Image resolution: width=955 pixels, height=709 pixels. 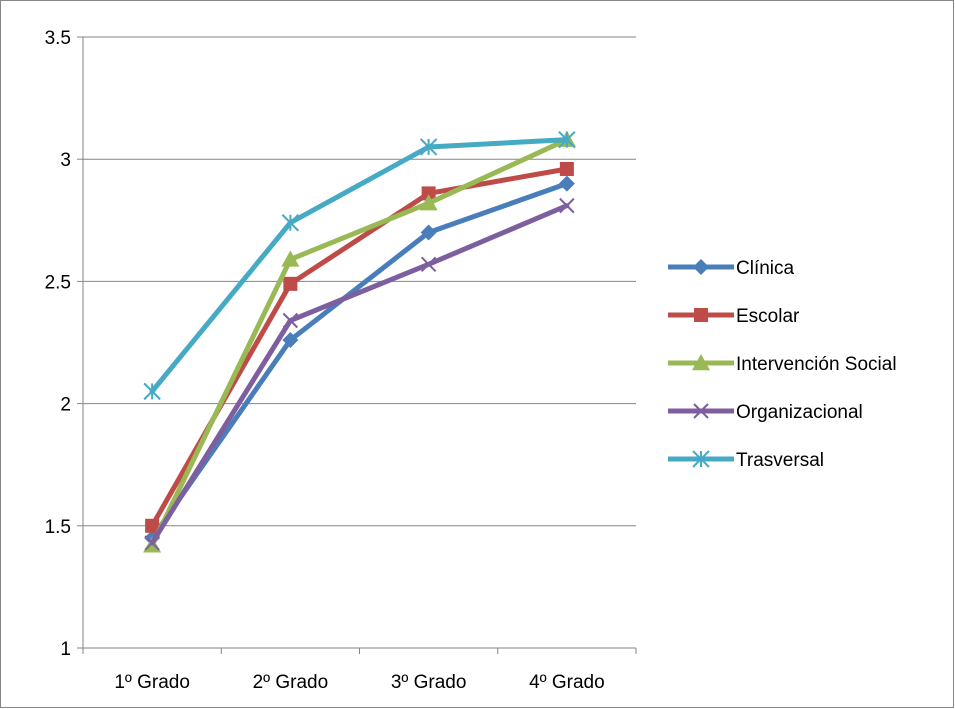 What do you see at coordinates (765, 268) in the screenshot?
I see `legend-label: Clínica` at bounding box center [765, 268].